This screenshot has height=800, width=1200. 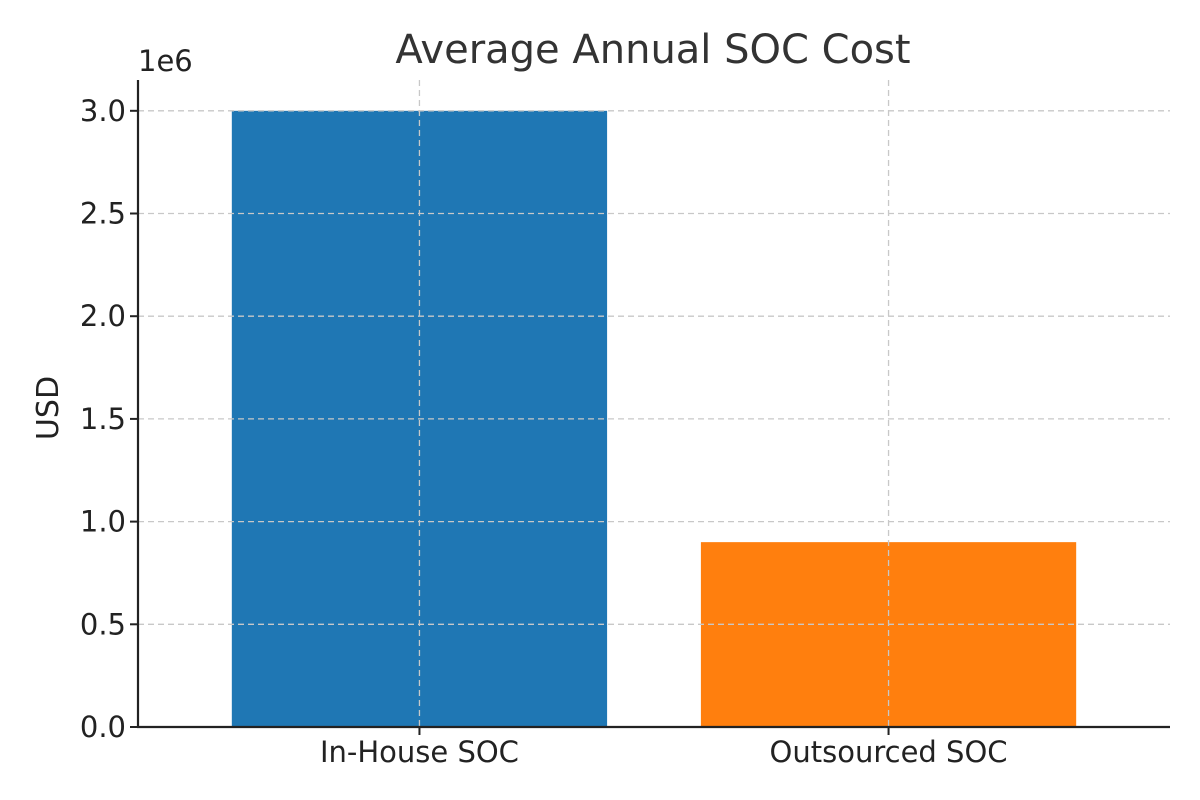 What do you see at coordinates (48, 408) in the screenshot?
I see `y-axis-label: USD` at bounding box center [48, 408].